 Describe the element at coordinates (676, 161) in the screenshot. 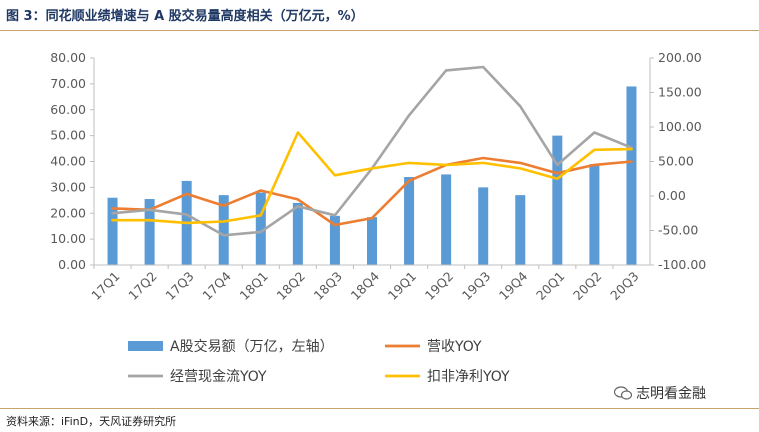

I see `right-tick-label: 50.00` at that location.